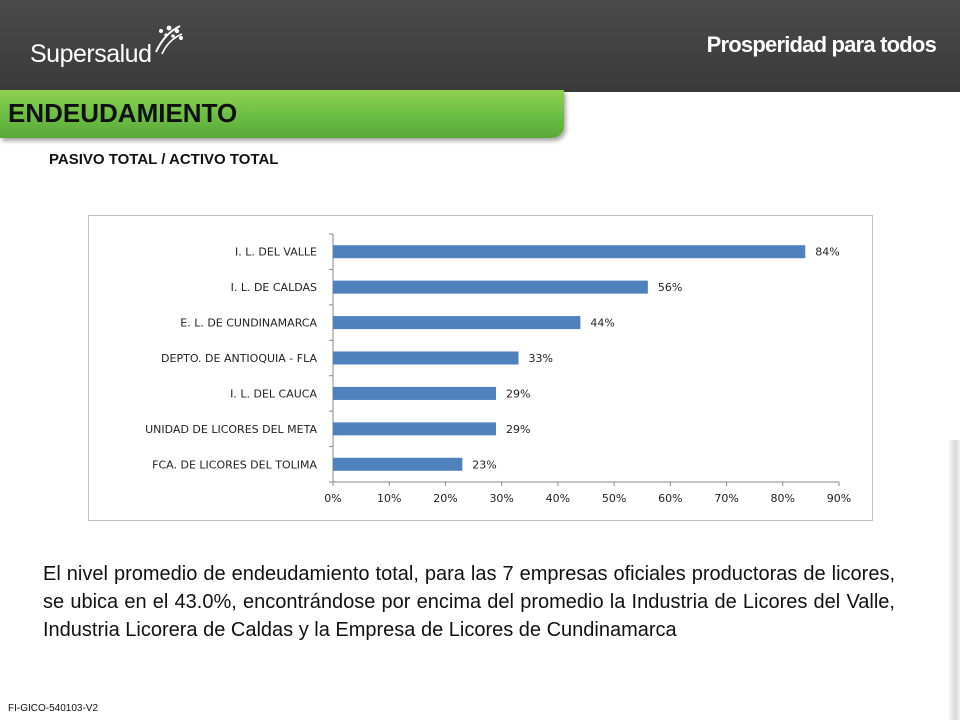  I want to click on x-tick-label: 60%, so click(670, 498).